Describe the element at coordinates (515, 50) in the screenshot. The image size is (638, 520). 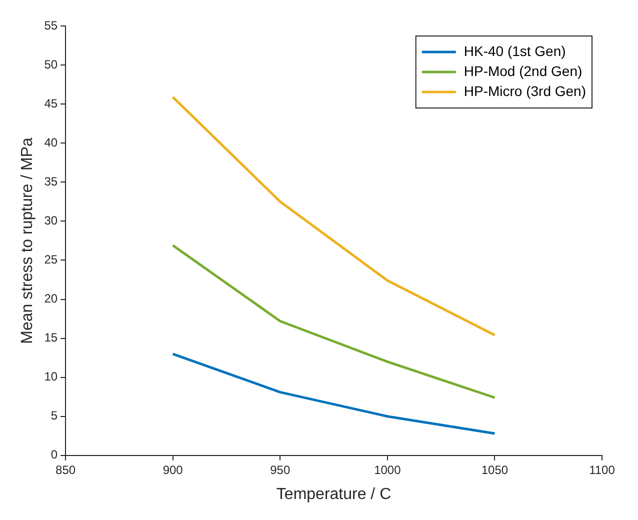
I see `legend-label: HK-40 (1st Gen)` at that location.